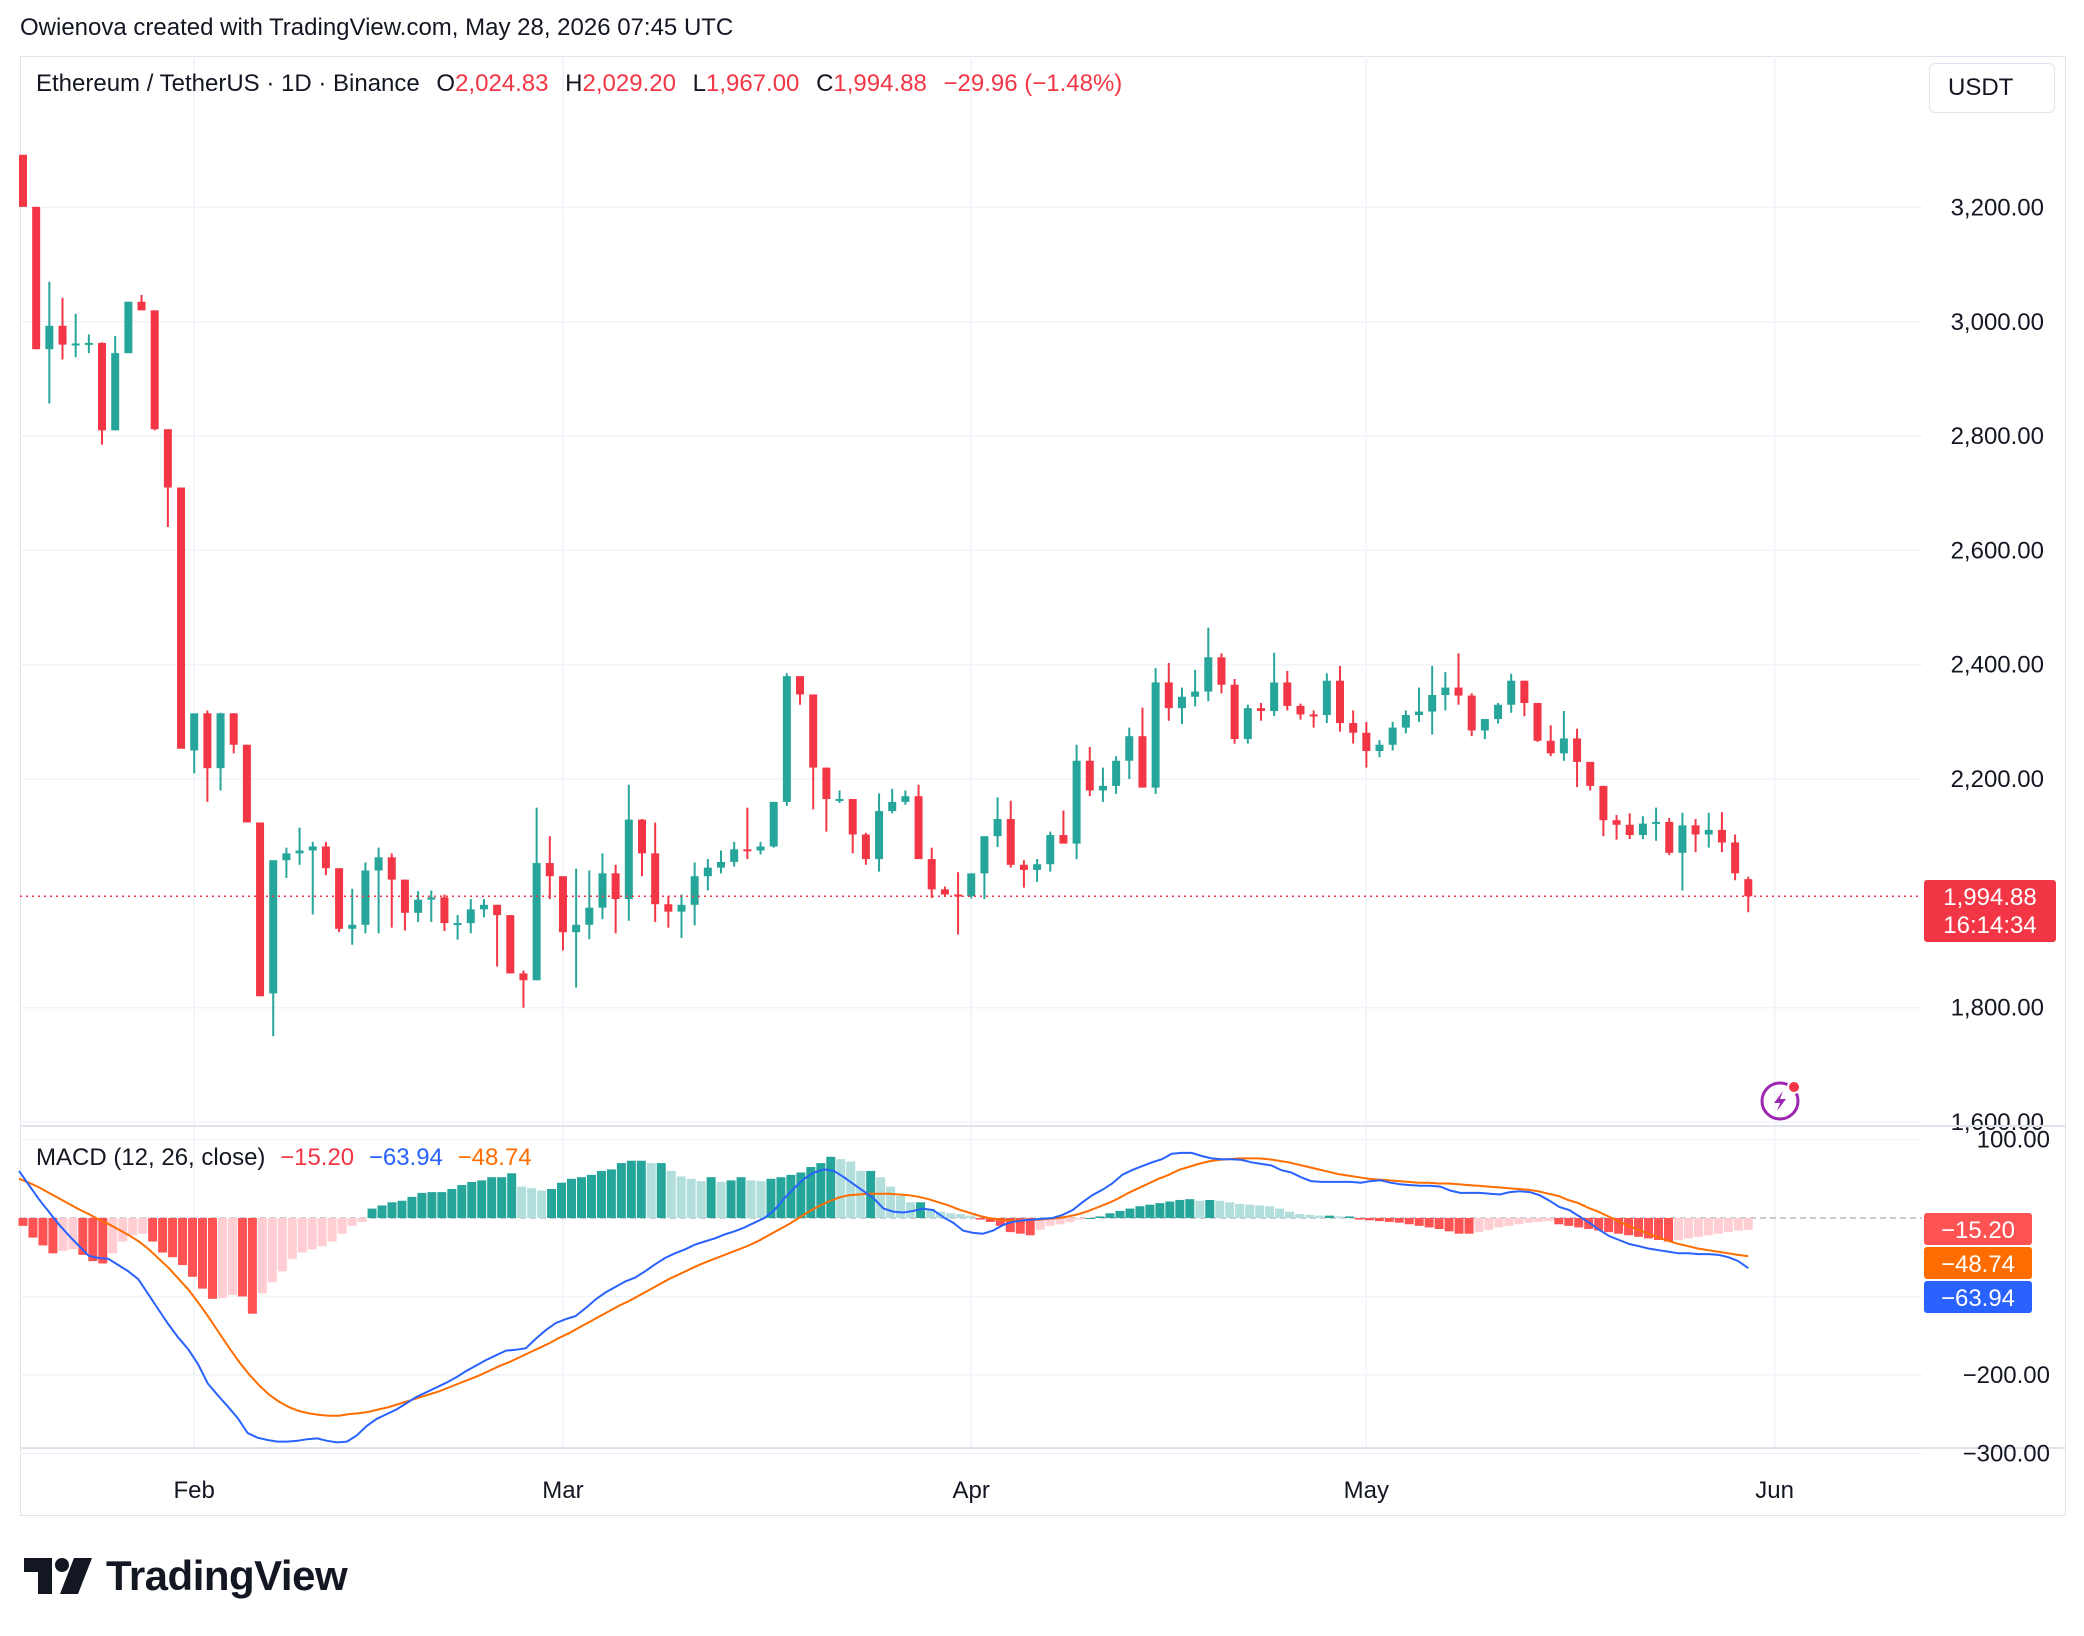 The height and width of the screenshot is (1636, 2084). What do you see at coordinates (1780, 1100) in the screenshot?
I see `bolt-icon` at bounding box center [1780, 1100].